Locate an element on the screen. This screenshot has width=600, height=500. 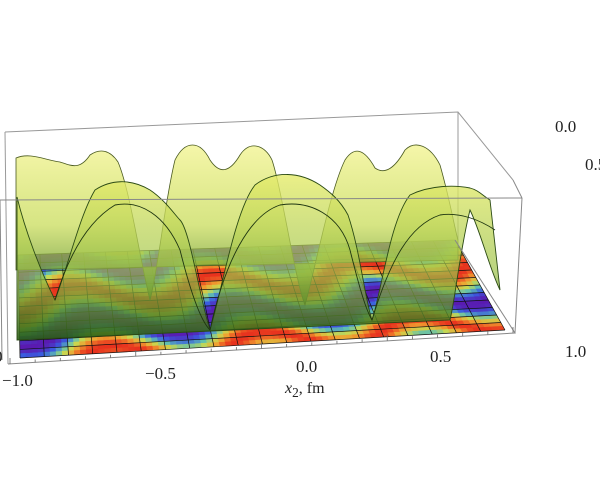
x-tick-label: 0.5 is located at coordinates (441, 356).